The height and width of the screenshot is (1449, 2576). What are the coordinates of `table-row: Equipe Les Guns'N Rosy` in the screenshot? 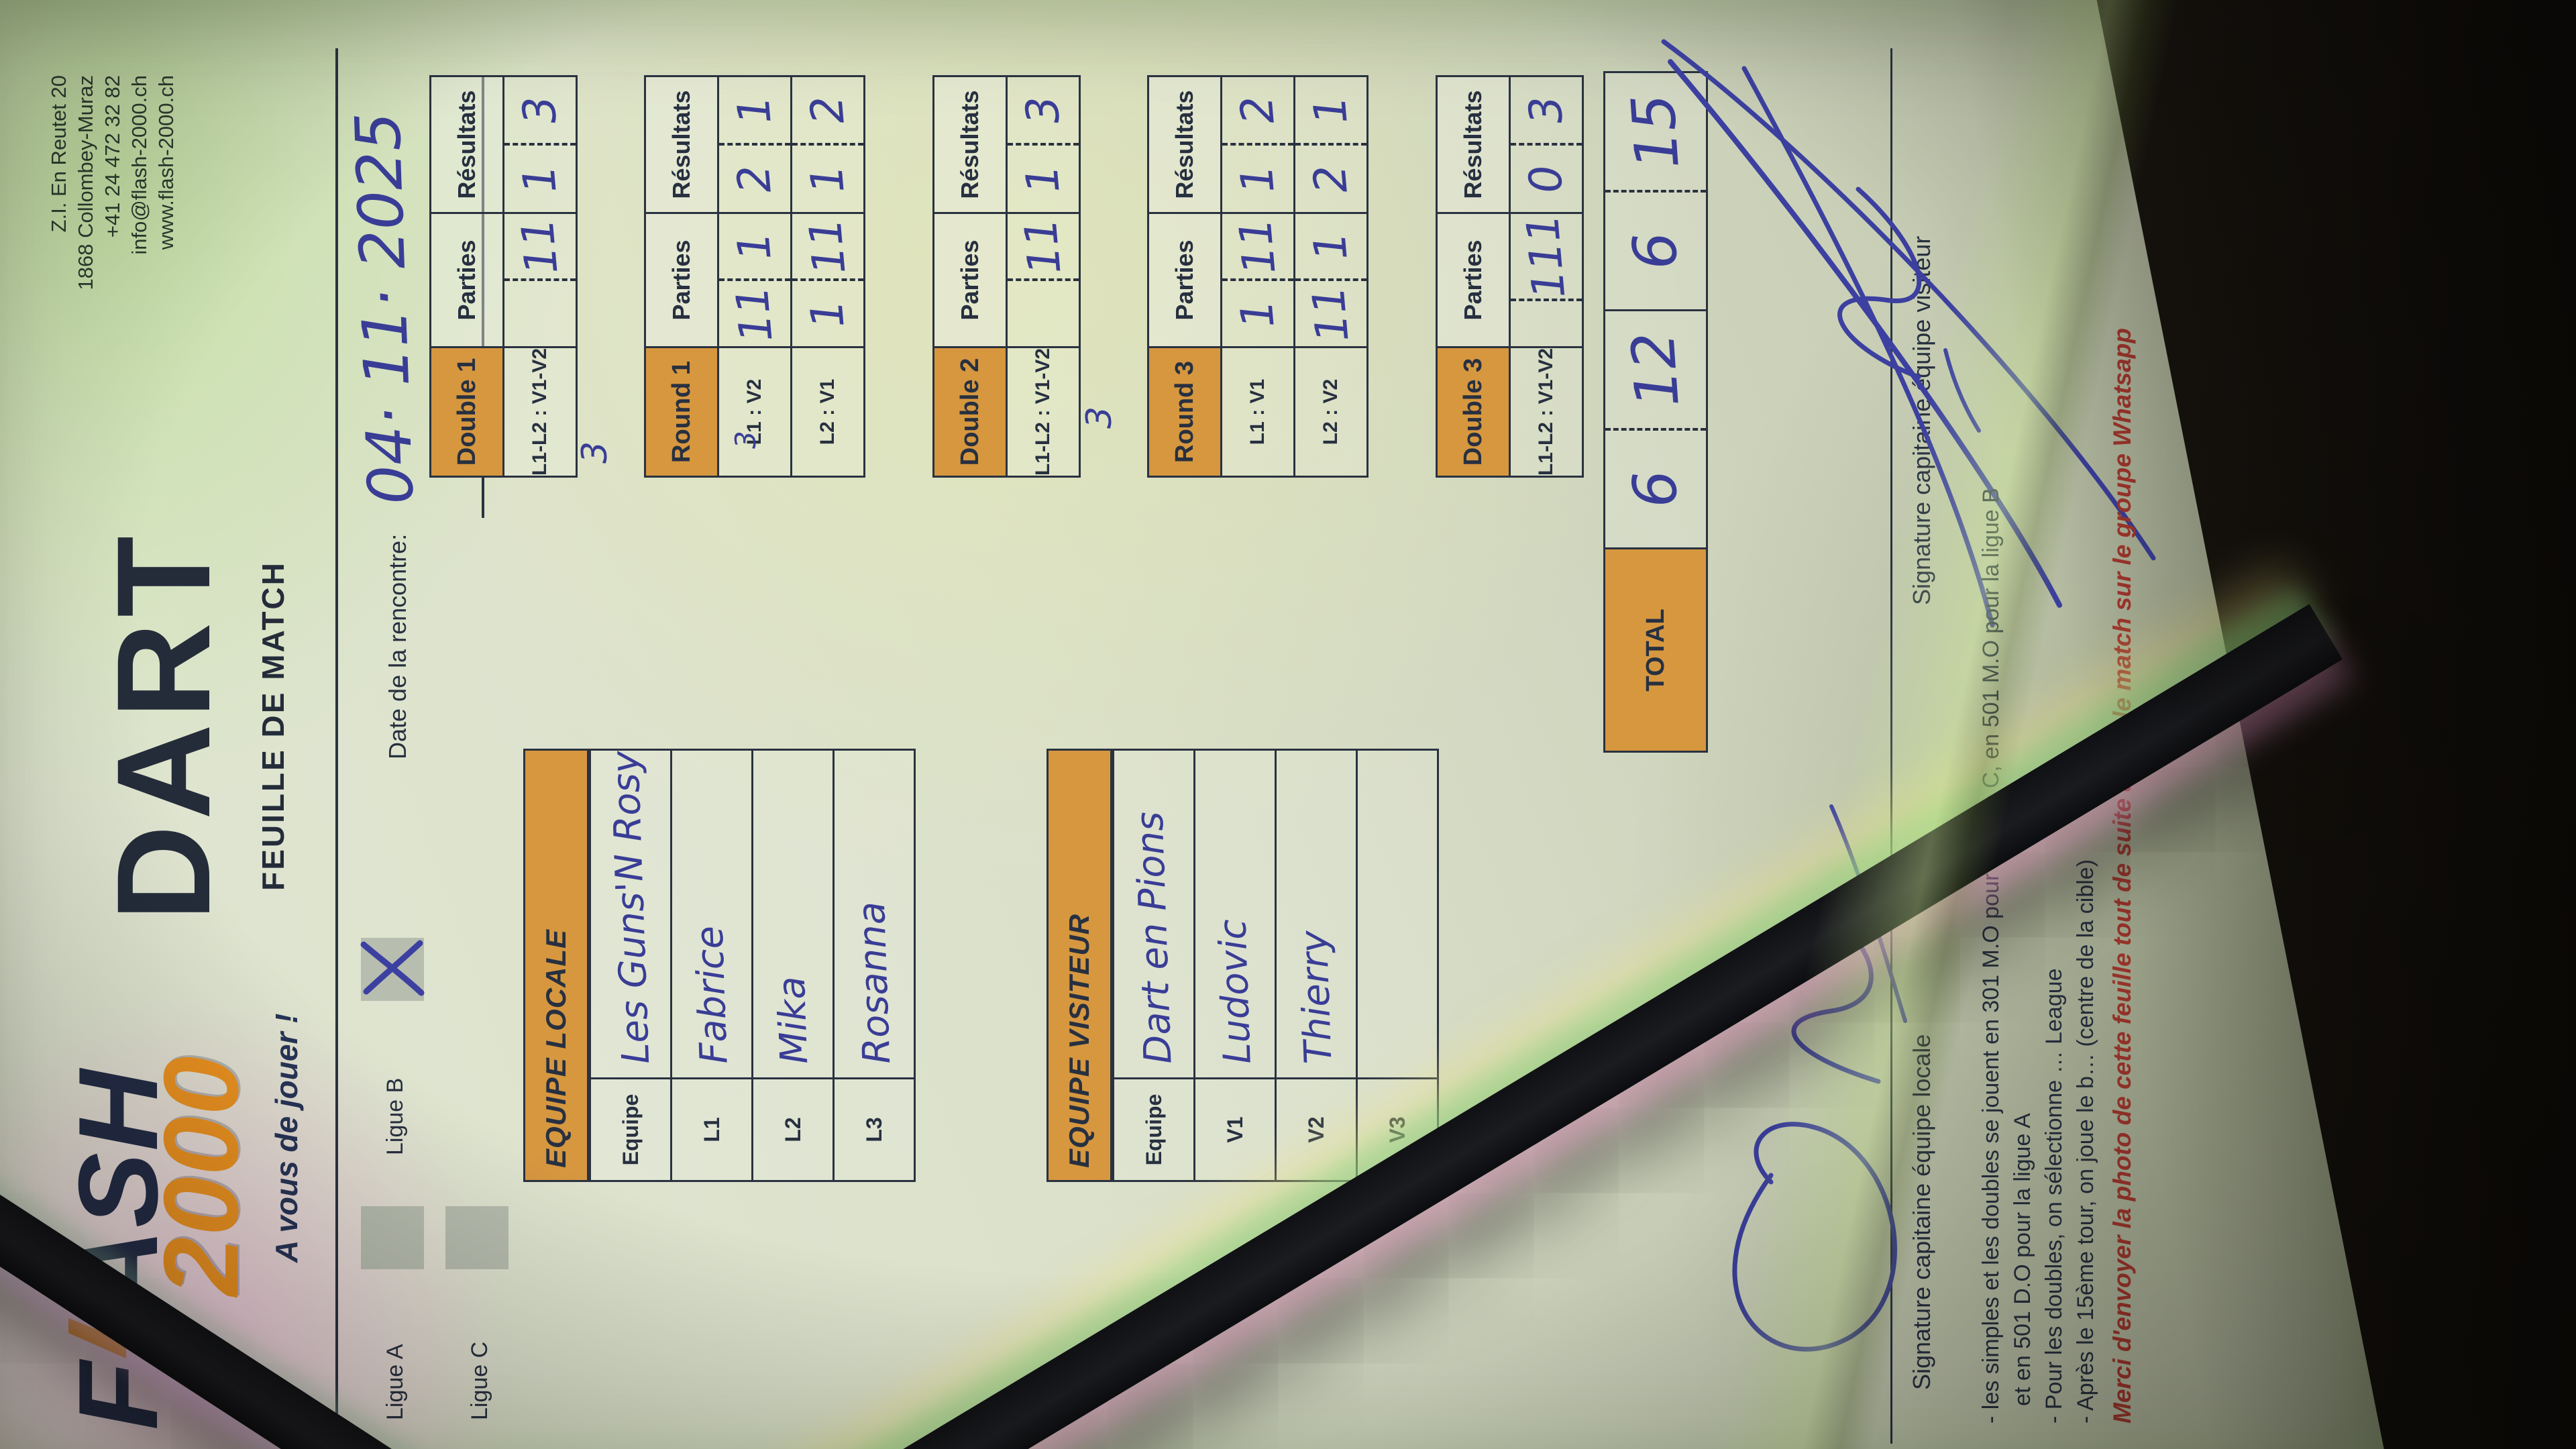 It's located at (629, 965).